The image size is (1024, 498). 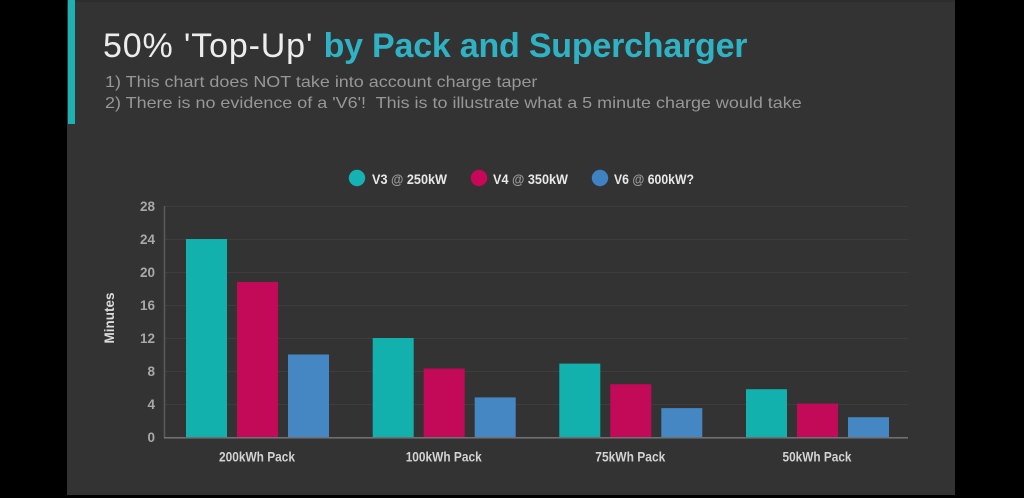 I want to click on svg-text: 50kWh Pack, so click(x=817, y=457).